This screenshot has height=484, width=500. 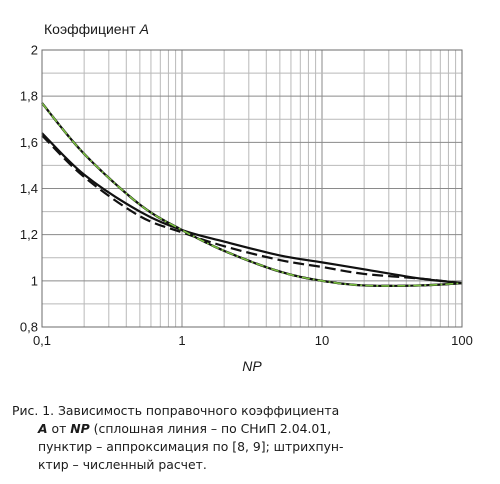 I want to click on x-tick-label: 0,1, so click(x=42, y=340).